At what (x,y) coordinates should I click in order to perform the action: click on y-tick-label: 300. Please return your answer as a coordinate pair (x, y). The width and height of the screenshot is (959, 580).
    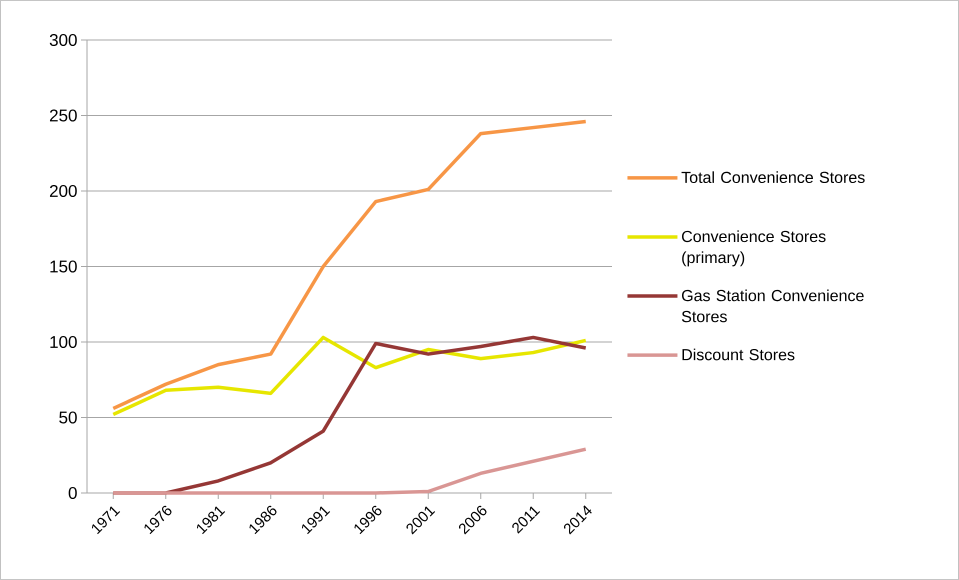
    Looking at the image, I should click on (63, 40).